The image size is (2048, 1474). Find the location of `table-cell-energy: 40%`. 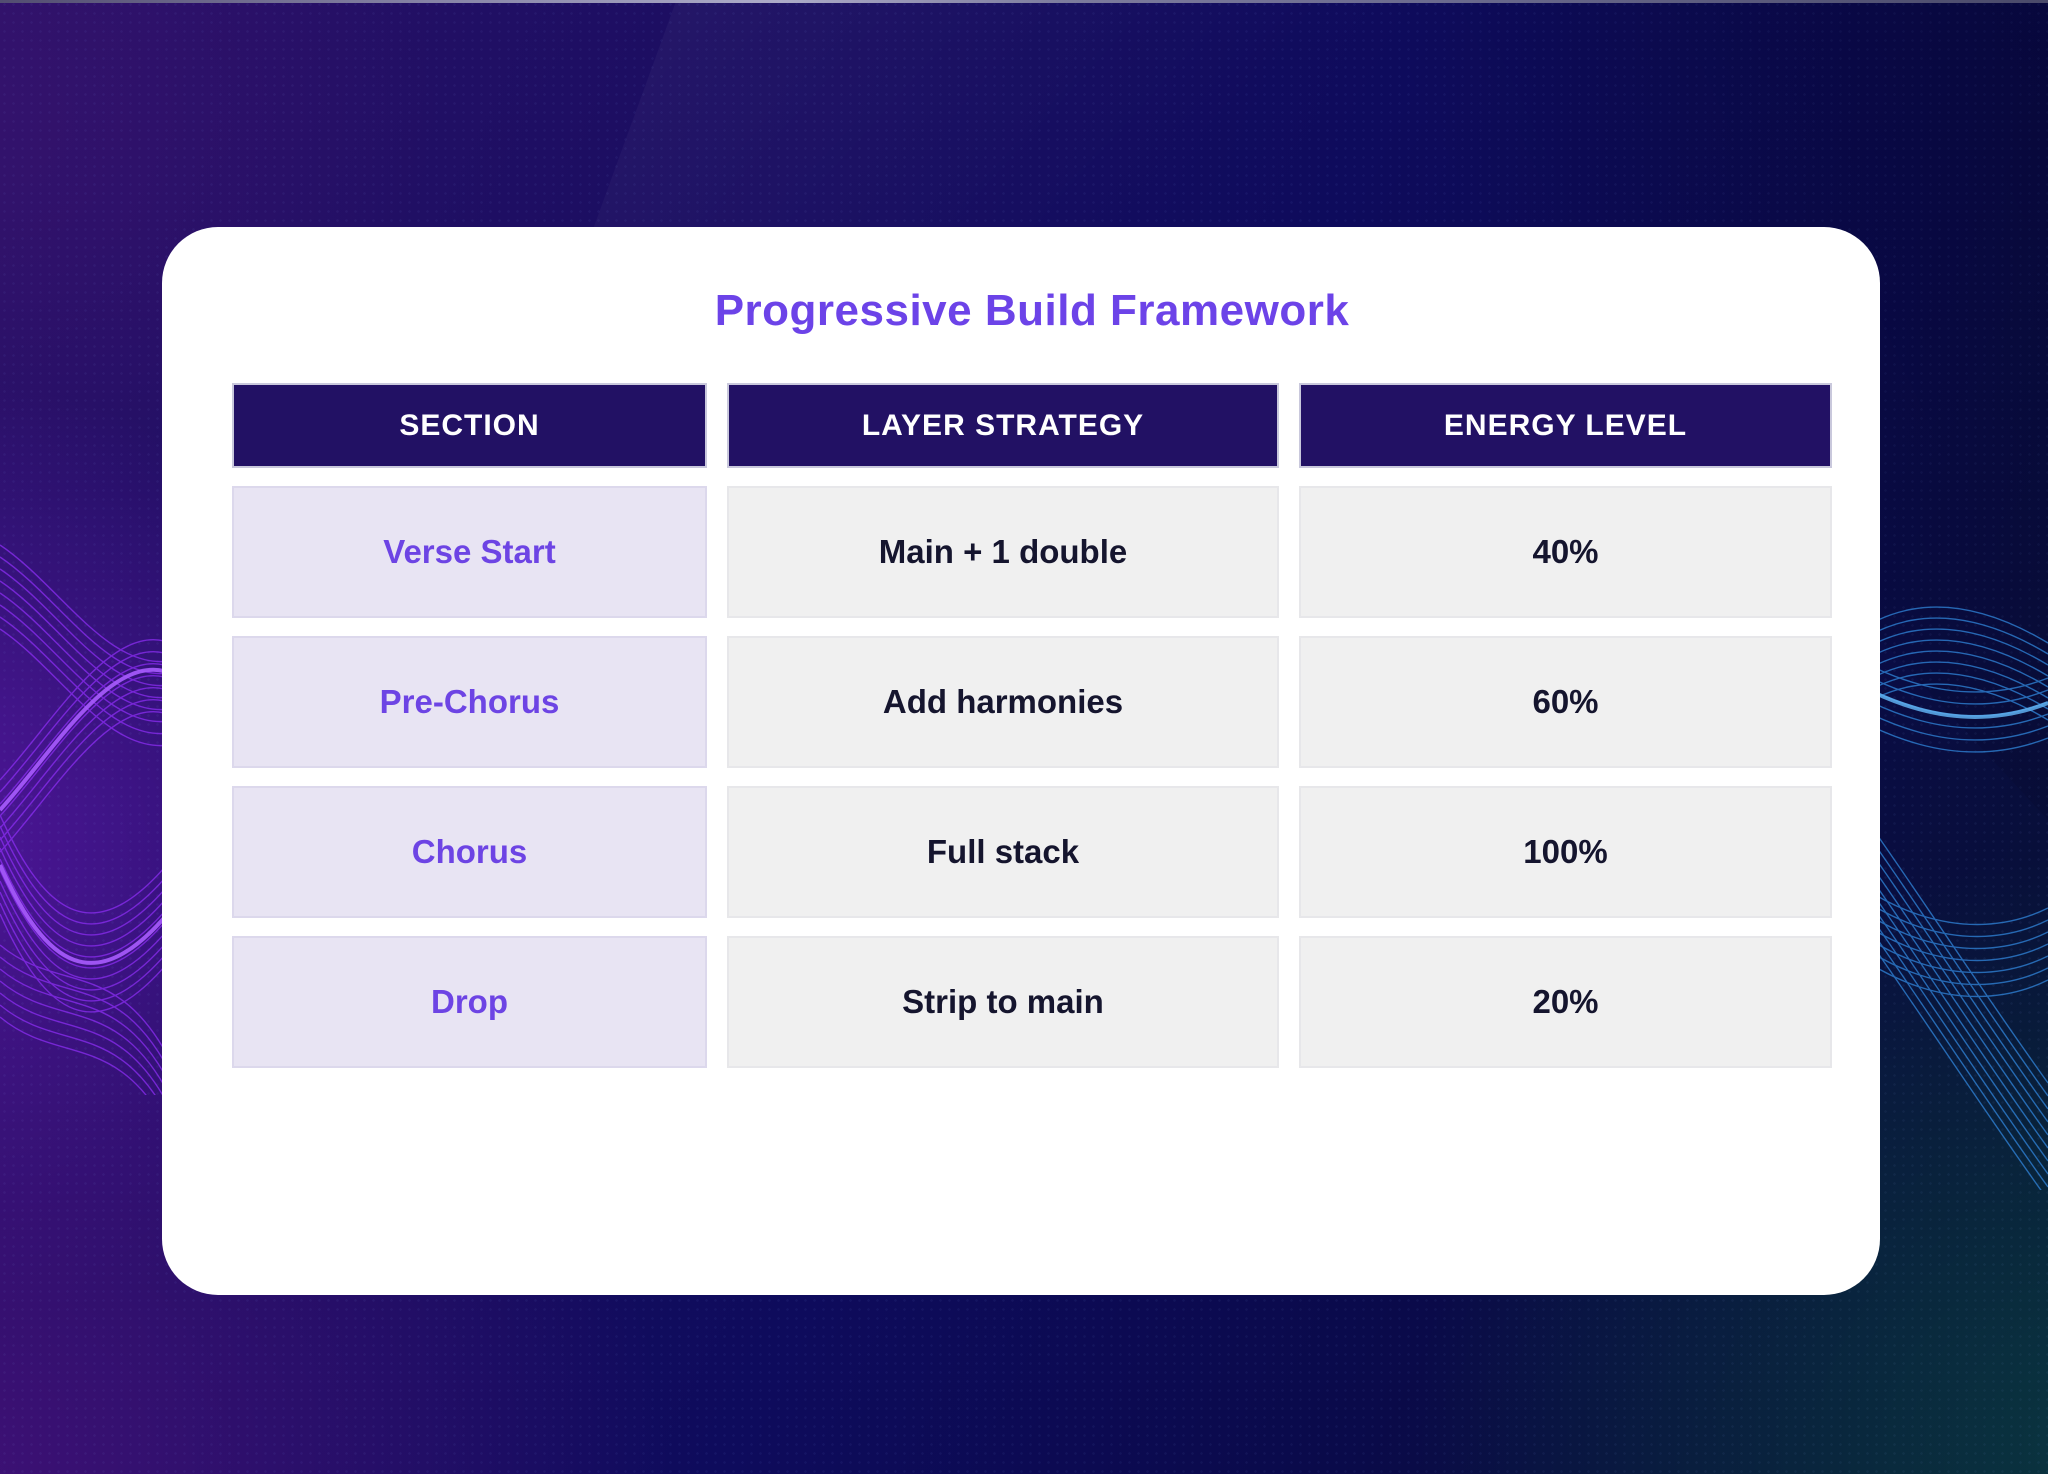

table-cell-energy: 40% is located at coordinates (1565, 552).